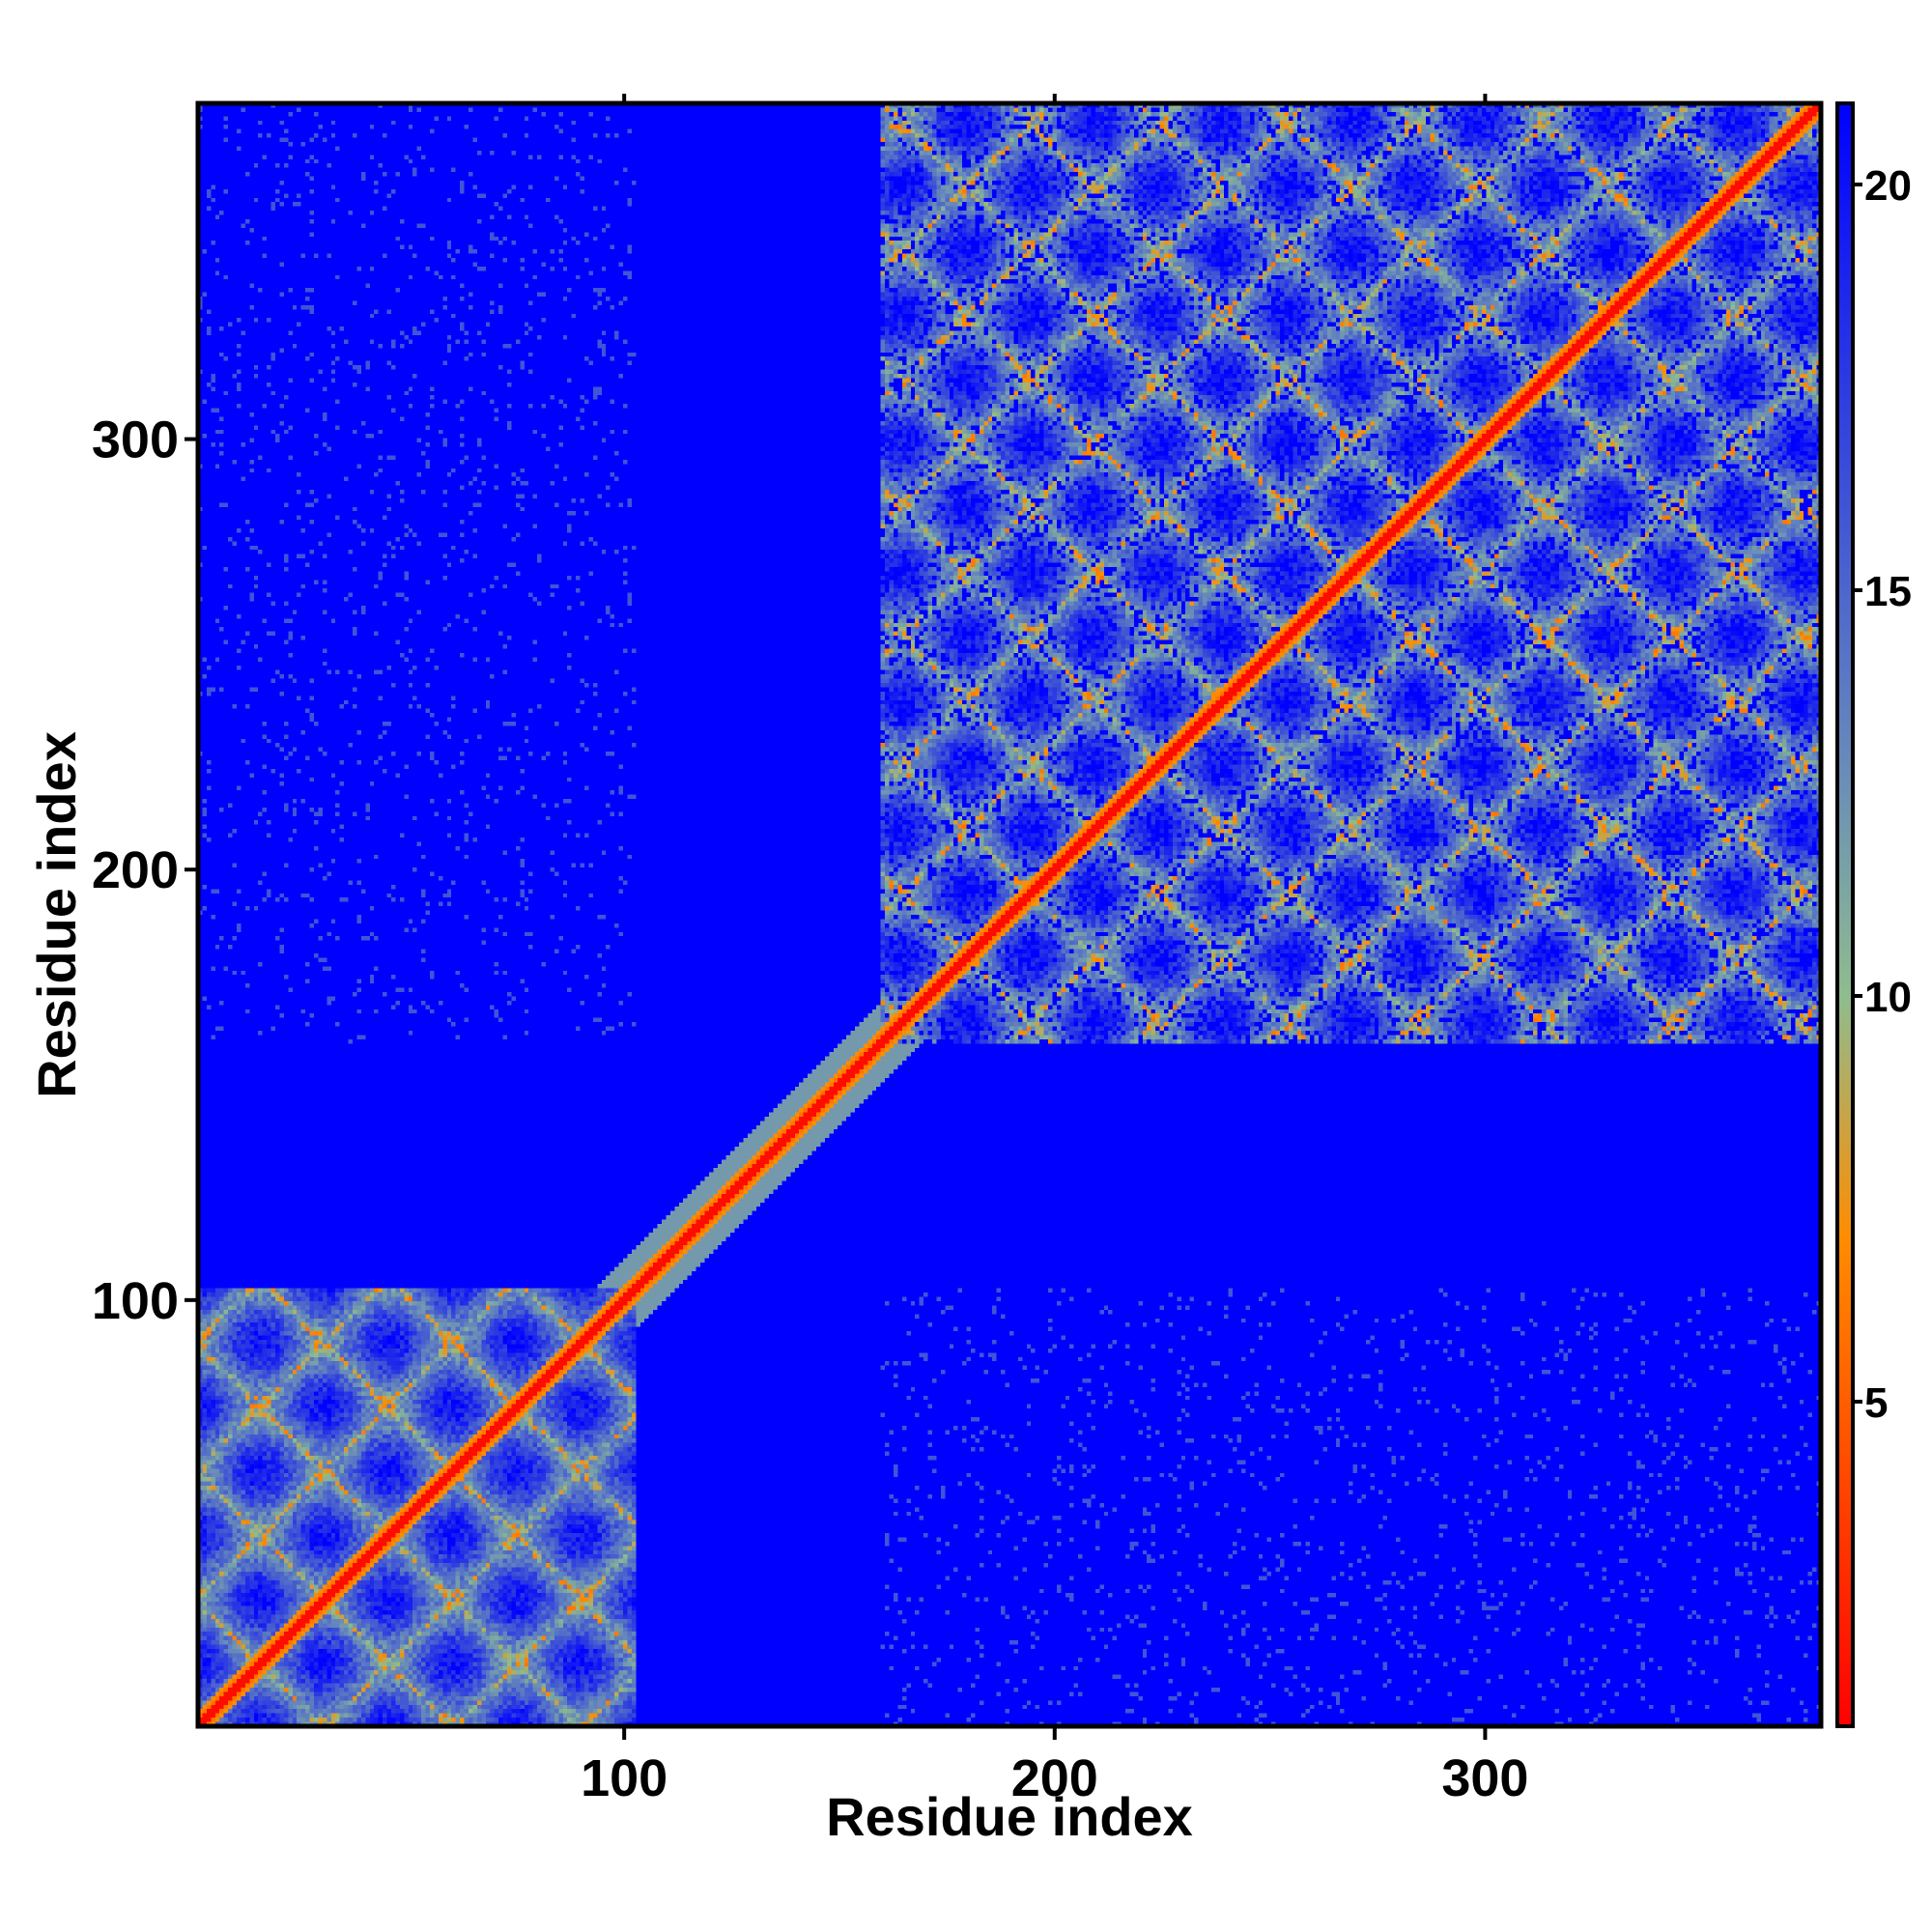  I want to click on colorbar-gradient, so click(1845, 914).